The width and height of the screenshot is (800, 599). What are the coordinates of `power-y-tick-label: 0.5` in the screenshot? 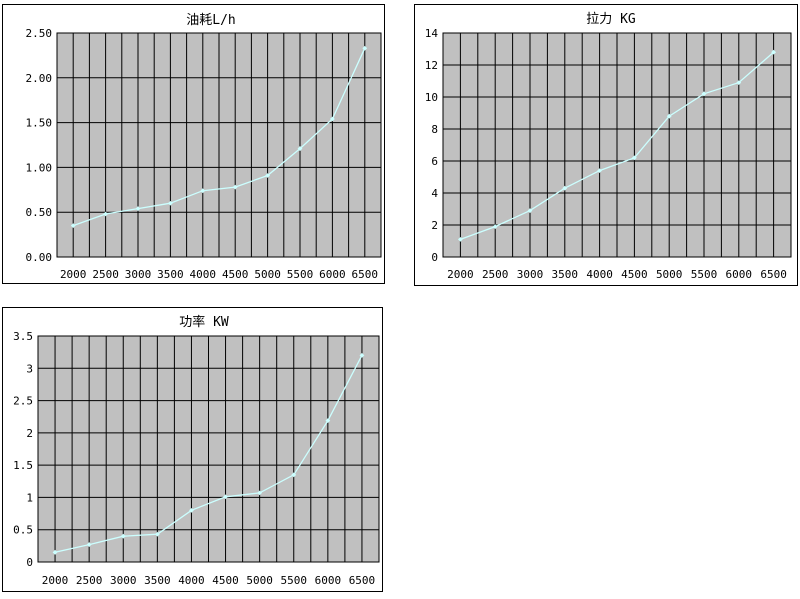 It's located at (23, 530).